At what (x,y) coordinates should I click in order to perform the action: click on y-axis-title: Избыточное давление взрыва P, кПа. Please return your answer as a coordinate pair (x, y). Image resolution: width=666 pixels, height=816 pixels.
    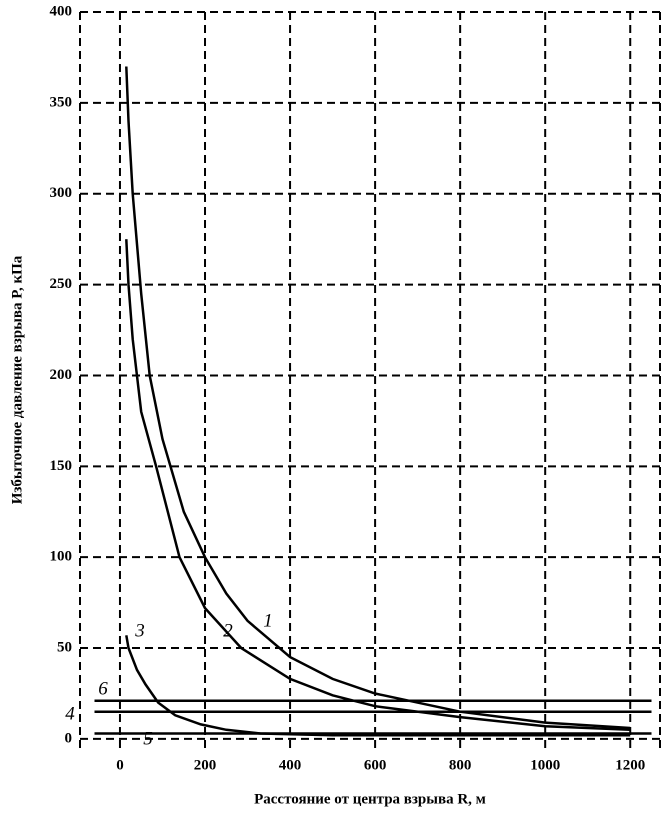
    Looking at the image, I should click on (17, 379).